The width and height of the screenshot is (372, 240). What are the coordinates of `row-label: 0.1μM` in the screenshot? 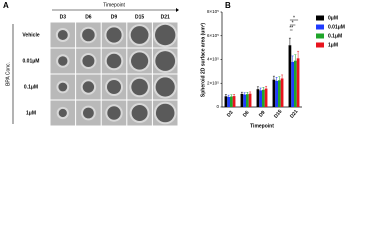 It's located at (31, 87).